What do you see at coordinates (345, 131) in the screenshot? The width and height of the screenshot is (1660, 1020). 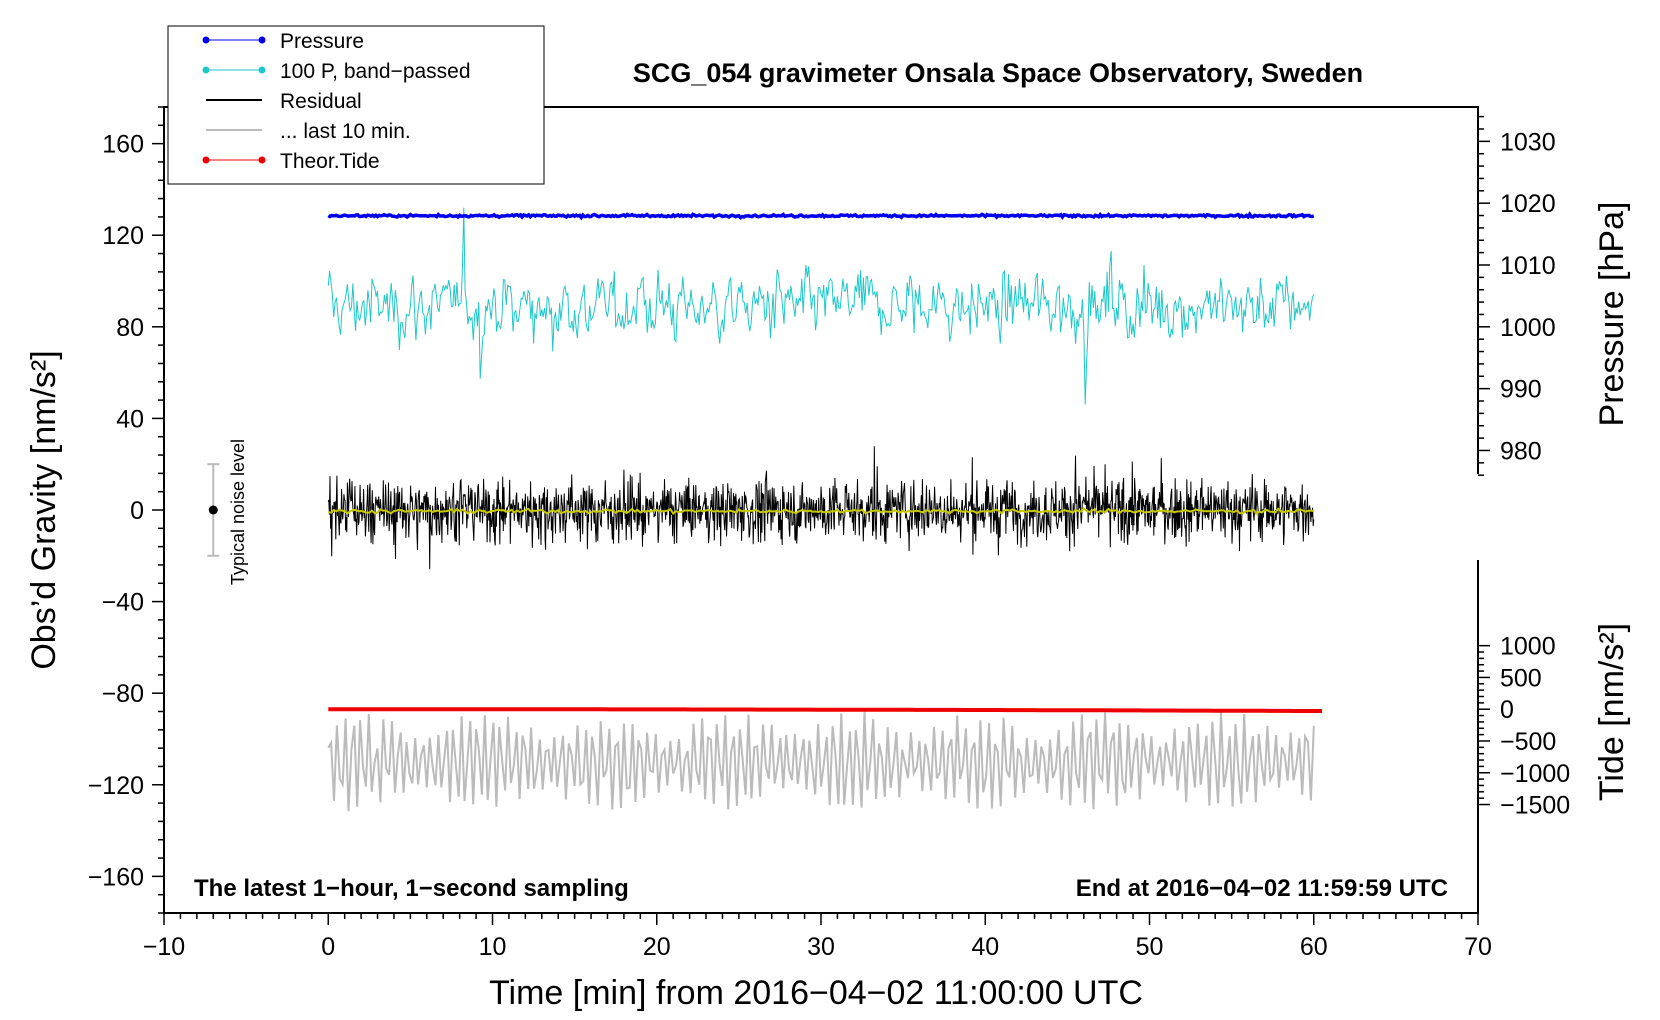 I see `legend-label-last-10-min: ... last 10 min.` at bounding box center [345, 131].